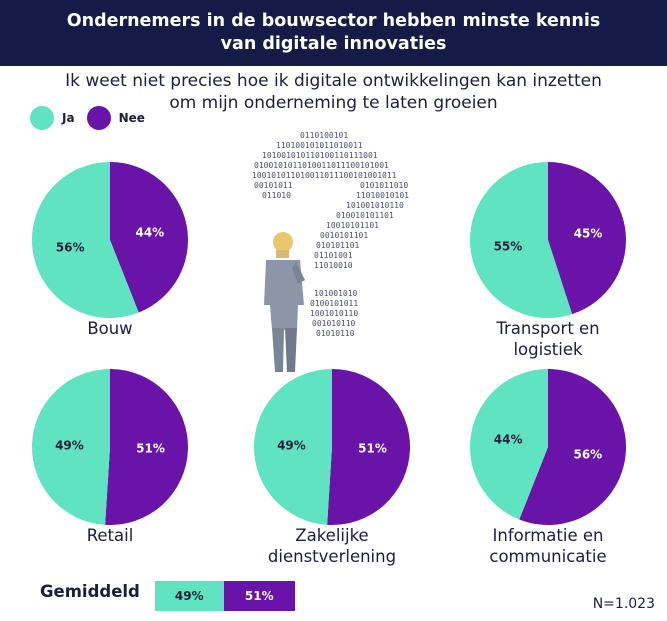 Image resolution: width=667 pixels, height=621 pixels. Describe the element at coordinates (70, 248) in the screenshot. I see `pie-label-ja: 56%` at that location.